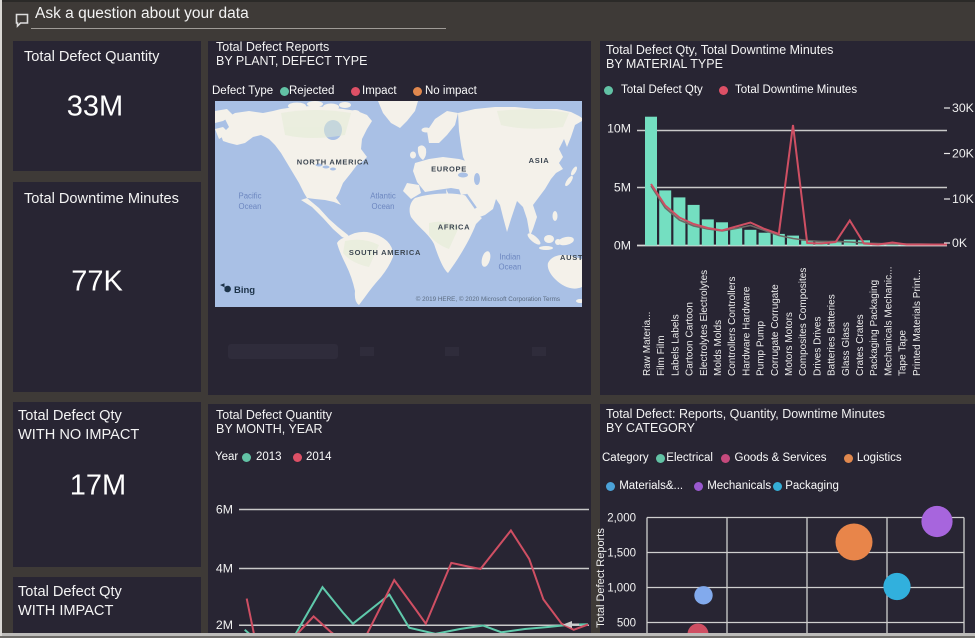  Describe the element at coordinates (622, 246) in the screenshot. I see `svg-text: 0M` at that location.